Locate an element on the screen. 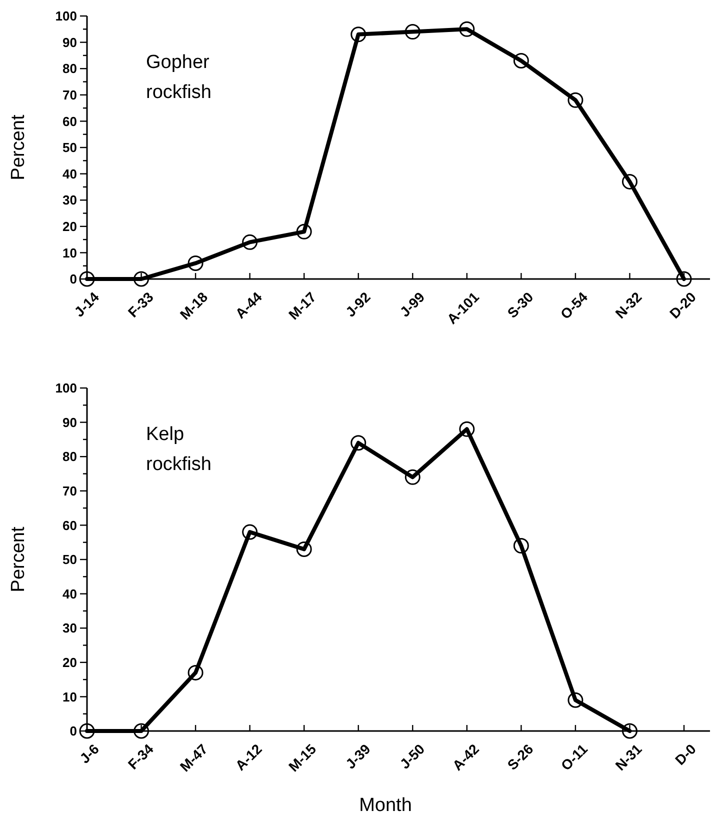 This screenshot has width=714, height=824. x-tick-label: J-6 is located at coordinates (89, 753).